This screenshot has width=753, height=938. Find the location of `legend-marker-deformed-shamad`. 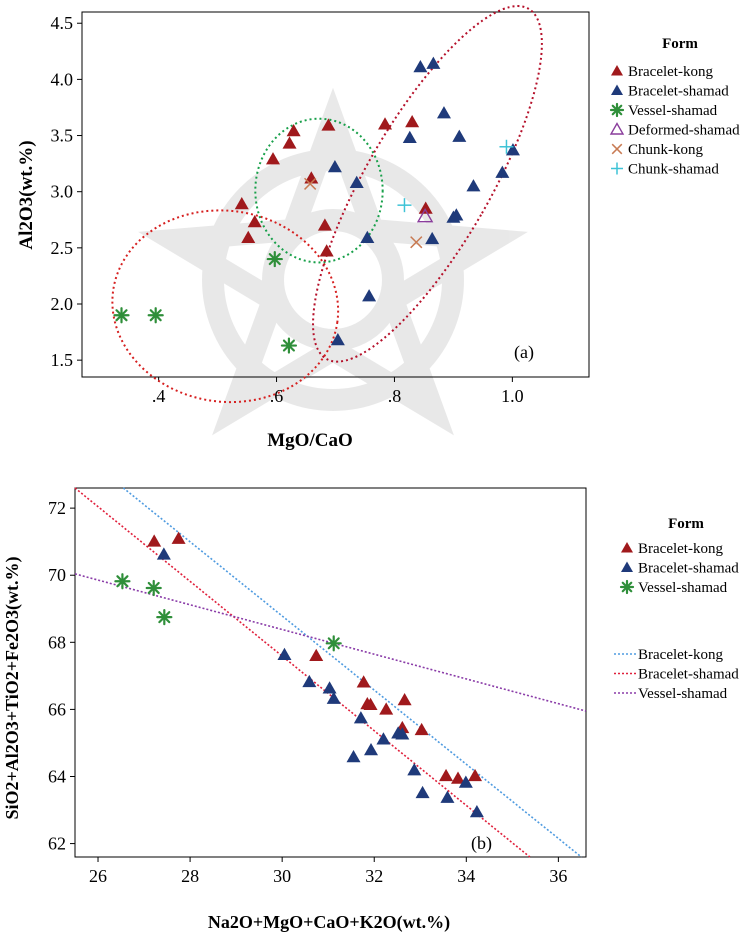

legend-marker-deformed-shamad is located at coordinates (617, 128).